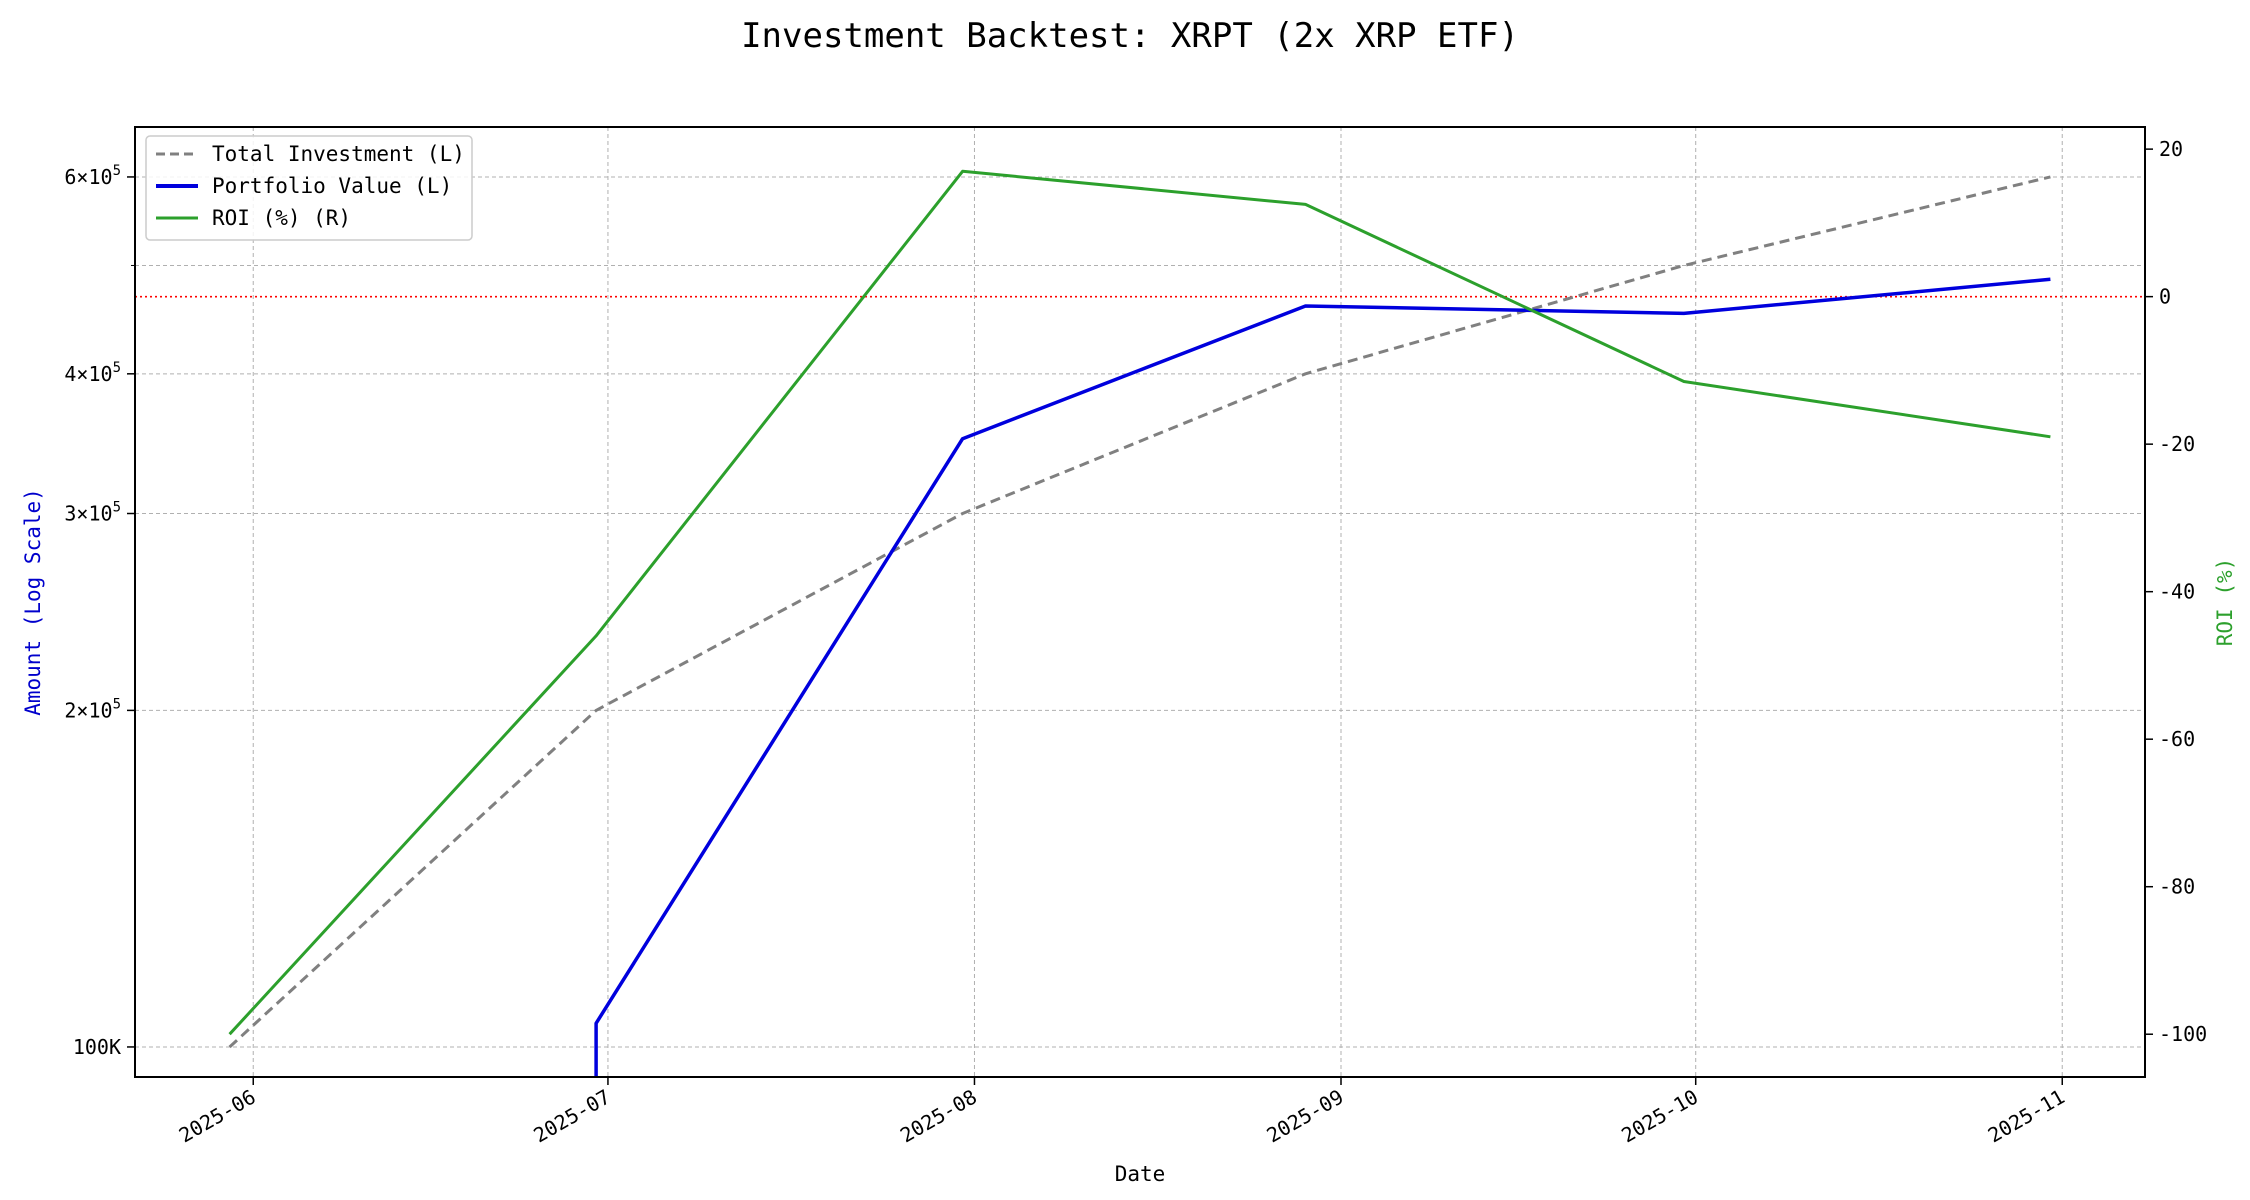 The height and width of the screenshot is (1200, 2250). I want to click on right-axis: -100 -80 -60 -40 -20 0 20, so click(2176, 591).